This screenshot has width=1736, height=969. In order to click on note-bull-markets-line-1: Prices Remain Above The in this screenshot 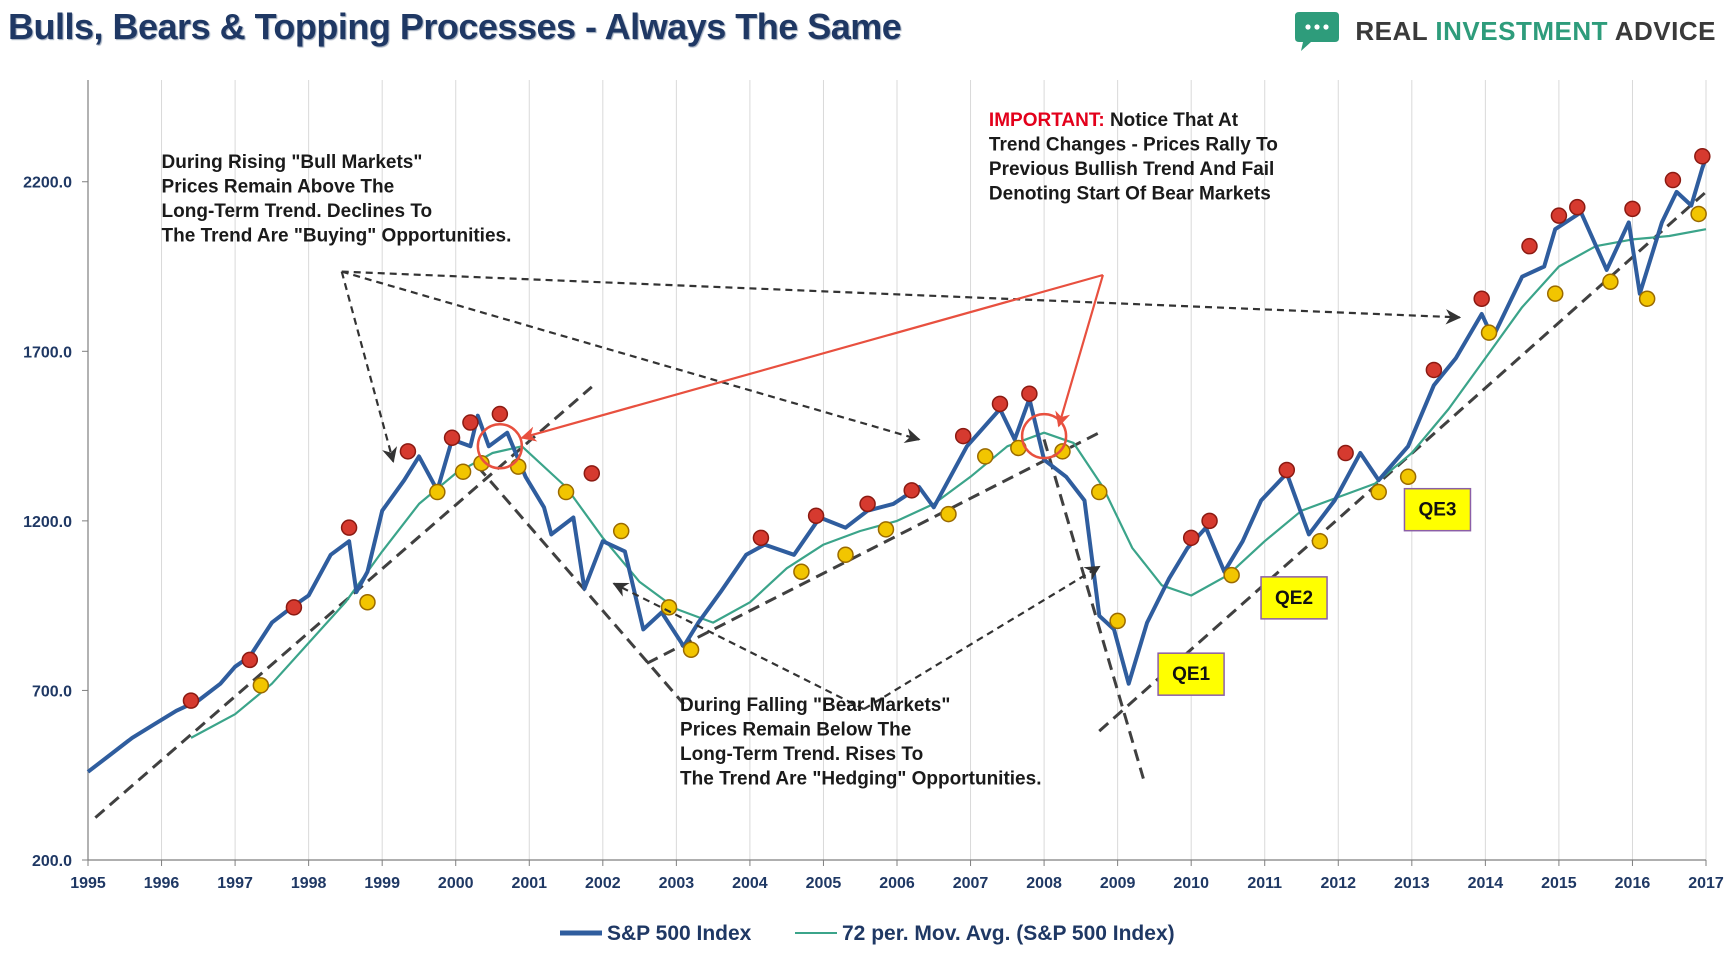, I will do `click(278, 187)`.